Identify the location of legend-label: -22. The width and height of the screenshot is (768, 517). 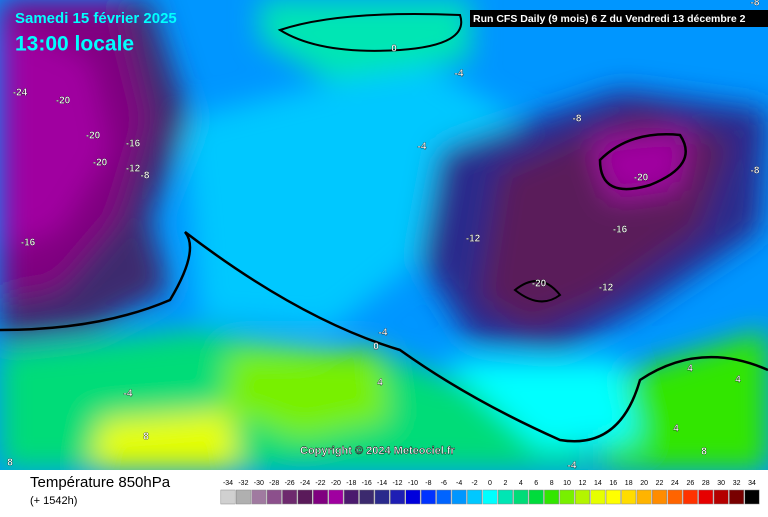
(320, 483).